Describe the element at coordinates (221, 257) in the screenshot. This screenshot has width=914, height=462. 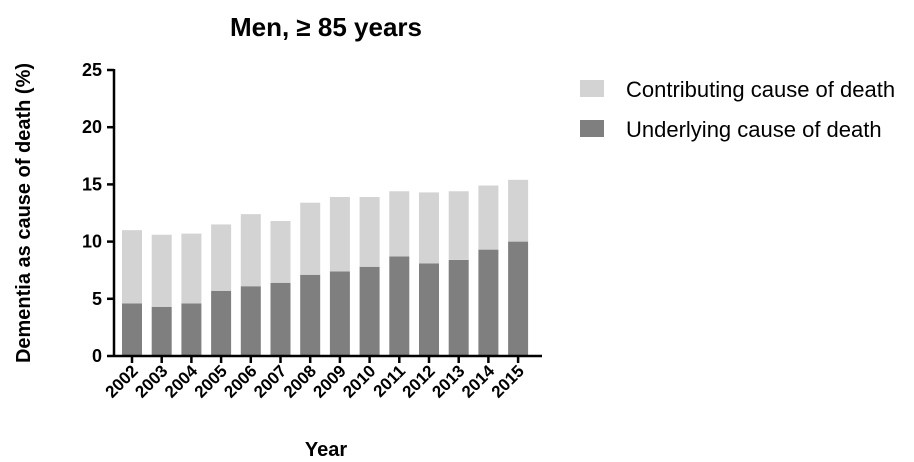
I see `bar-contributing-2005` at that location.